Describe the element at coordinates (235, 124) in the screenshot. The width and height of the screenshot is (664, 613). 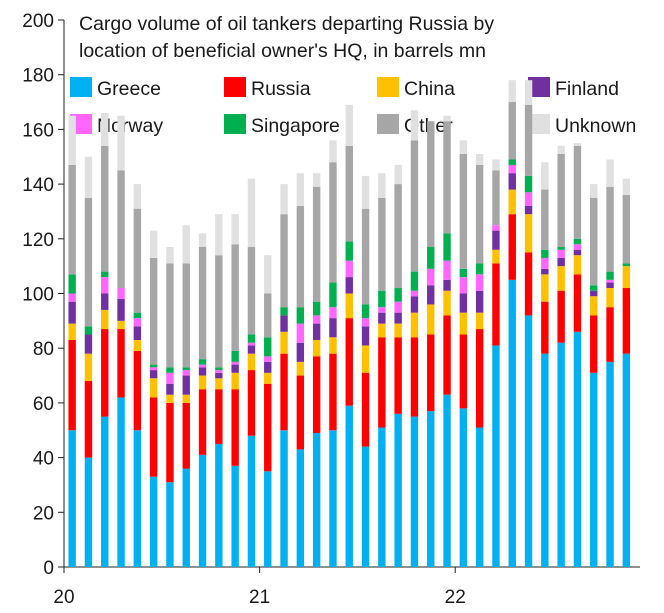
I see `legend-swatch-singapore` at that location.